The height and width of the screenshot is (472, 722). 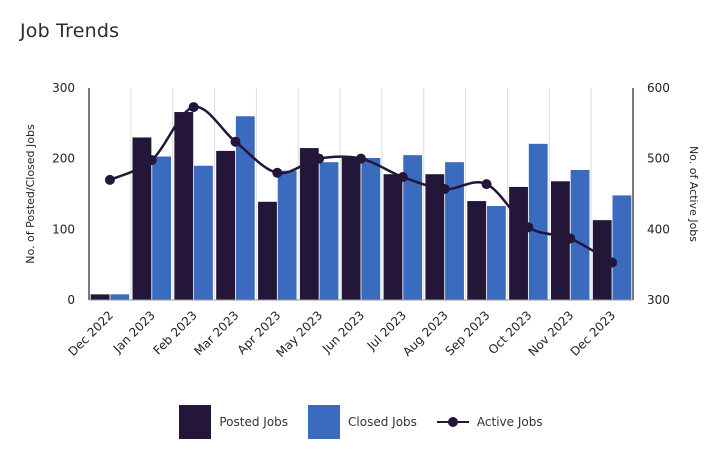 What do you see at coordinates (382, 422) in the screenshot?
I see `legend-label-closed: Closed Jobs` at bounding box center [382, 422].